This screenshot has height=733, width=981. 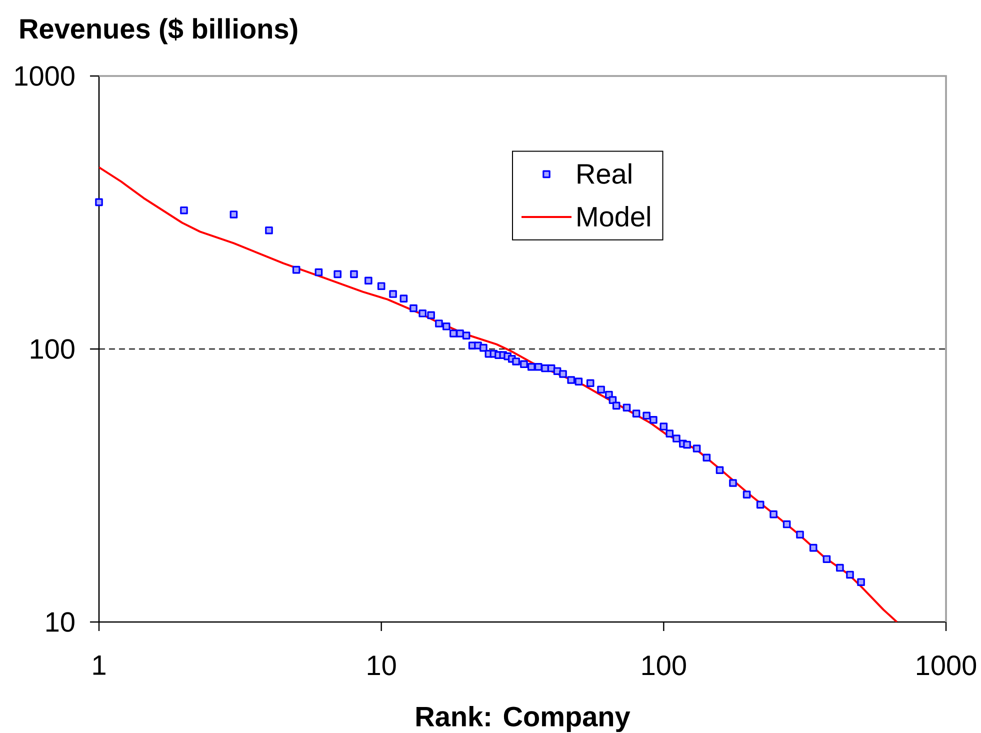 What do you see at coordinates (946, 666) in the screenshot?
I see `x-tick-label: 1000` at bounding box center [946, 666].